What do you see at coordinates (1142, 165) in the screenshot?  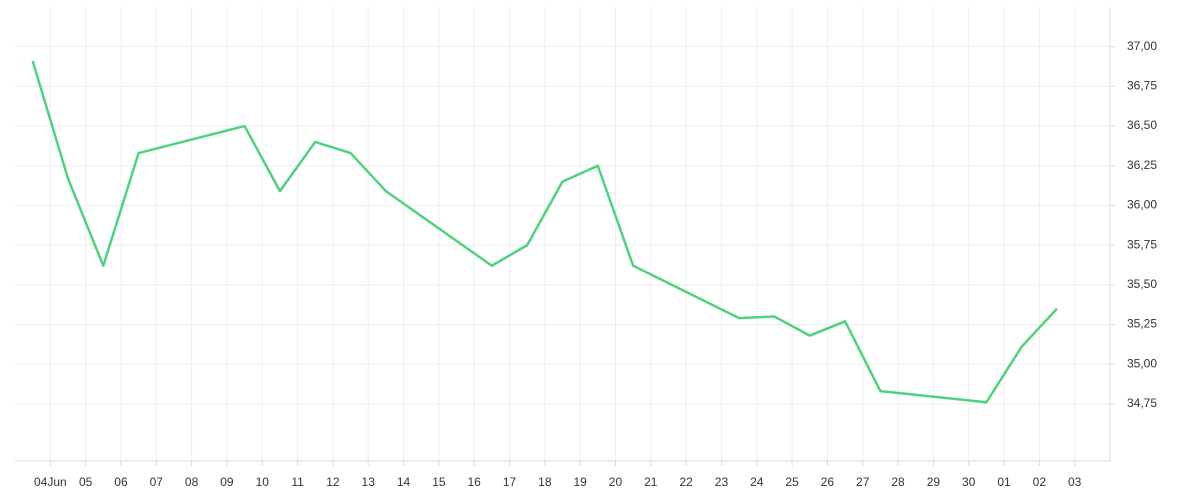 I see `y-tick-label: 36,25` at bounding box center [1142, 165].